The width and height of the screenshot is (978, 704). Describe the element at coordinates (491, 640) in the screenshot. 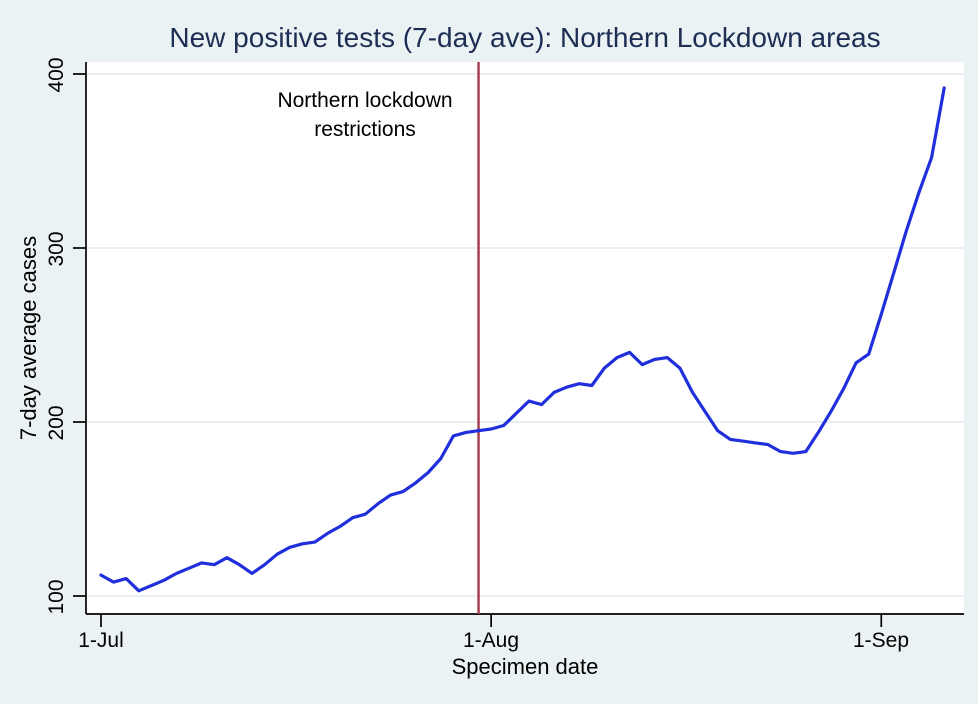

I see `x-tick-label-aug: 1-Aug` at that location.